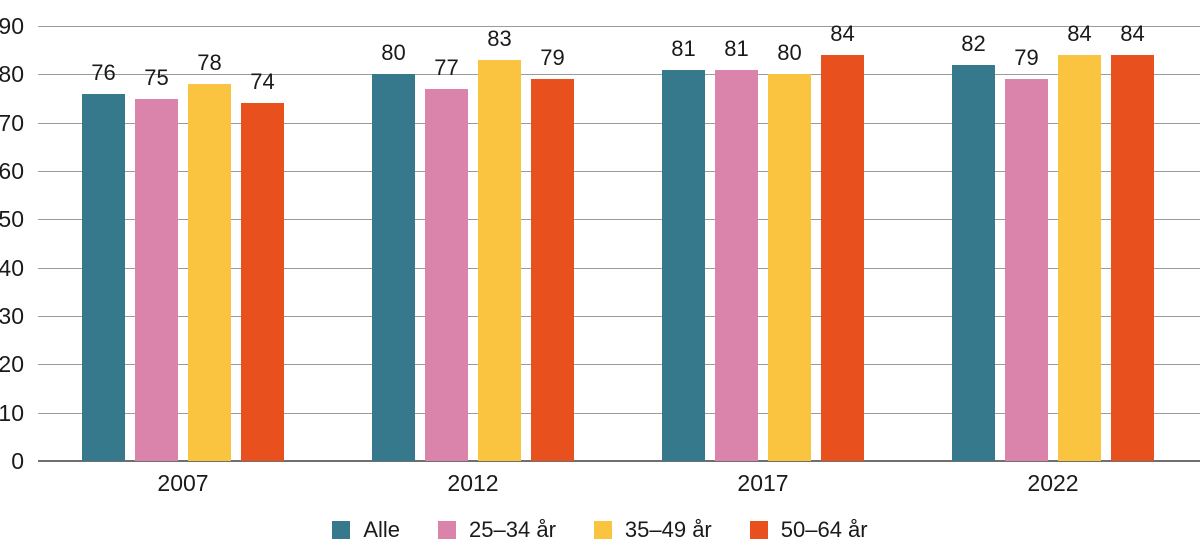 This screenshot has height=557, width=1200. Describe the element at coordinates (262, 282) in the screenshot. I see `bar-2007-series3` at that location.